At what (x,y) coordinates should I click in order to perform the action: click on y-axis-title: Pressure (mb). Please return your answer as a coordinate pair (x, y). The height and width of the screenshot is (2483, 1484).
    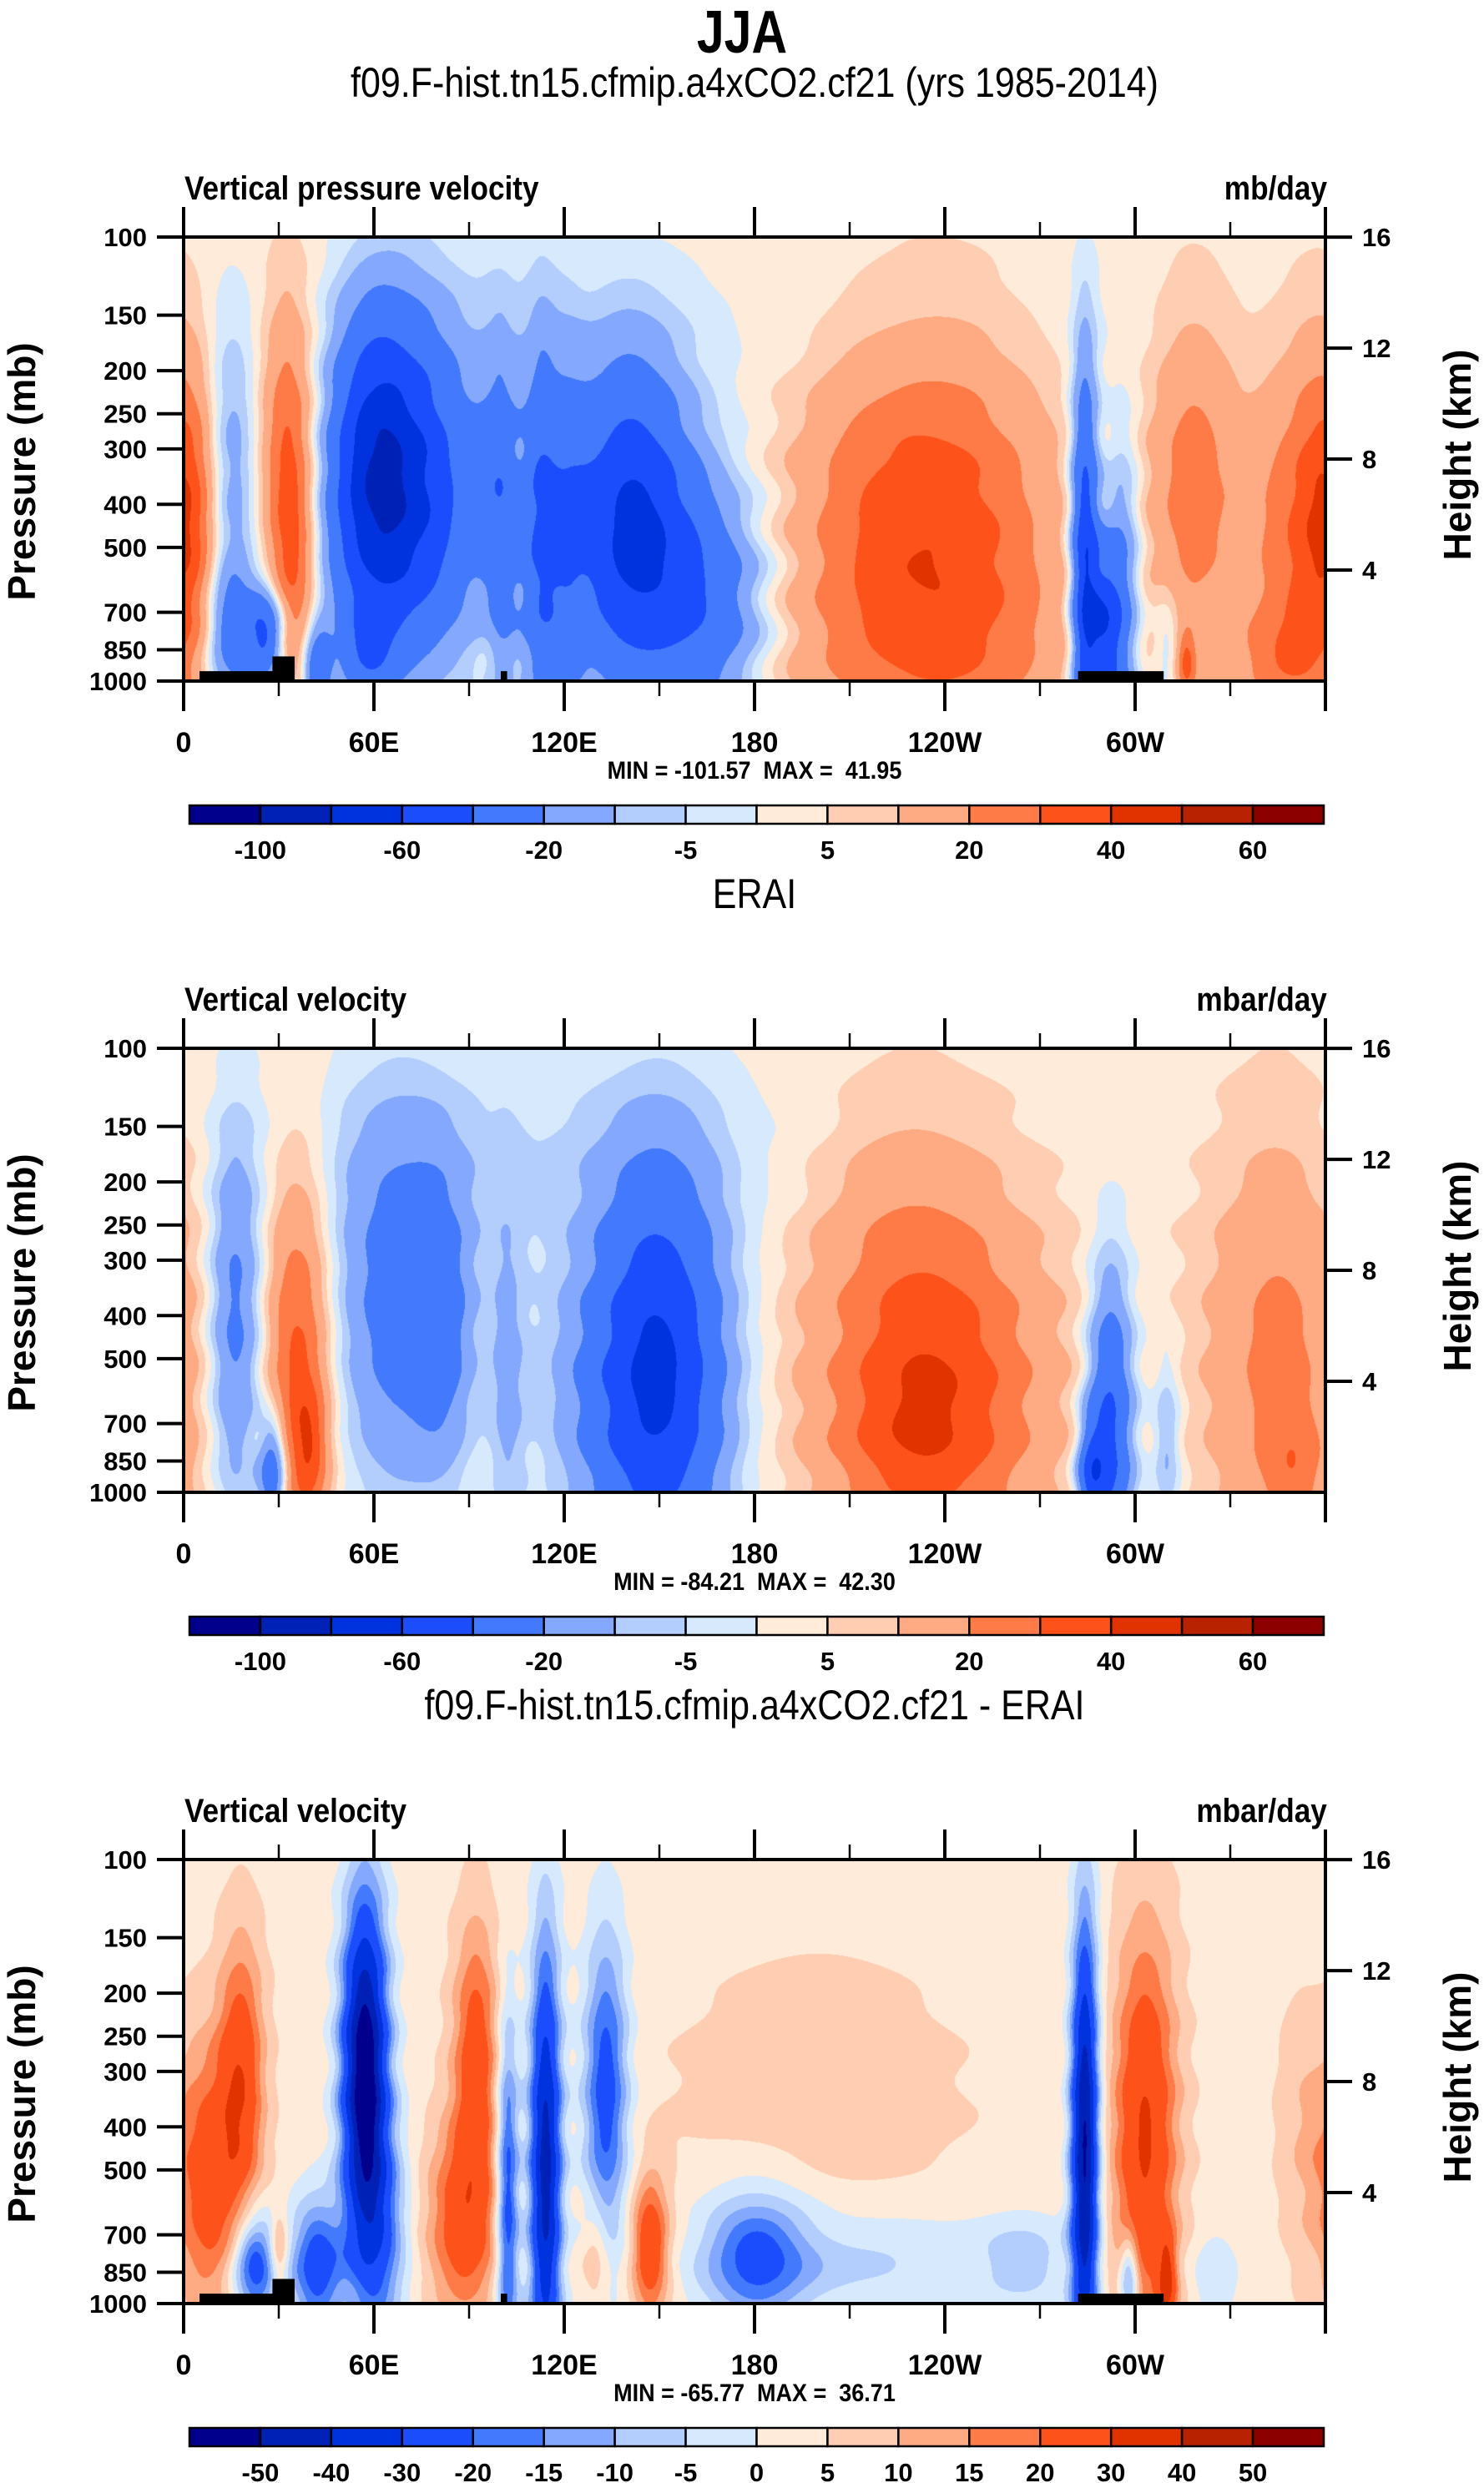
    Looking at the image, I should click on (21, 471).